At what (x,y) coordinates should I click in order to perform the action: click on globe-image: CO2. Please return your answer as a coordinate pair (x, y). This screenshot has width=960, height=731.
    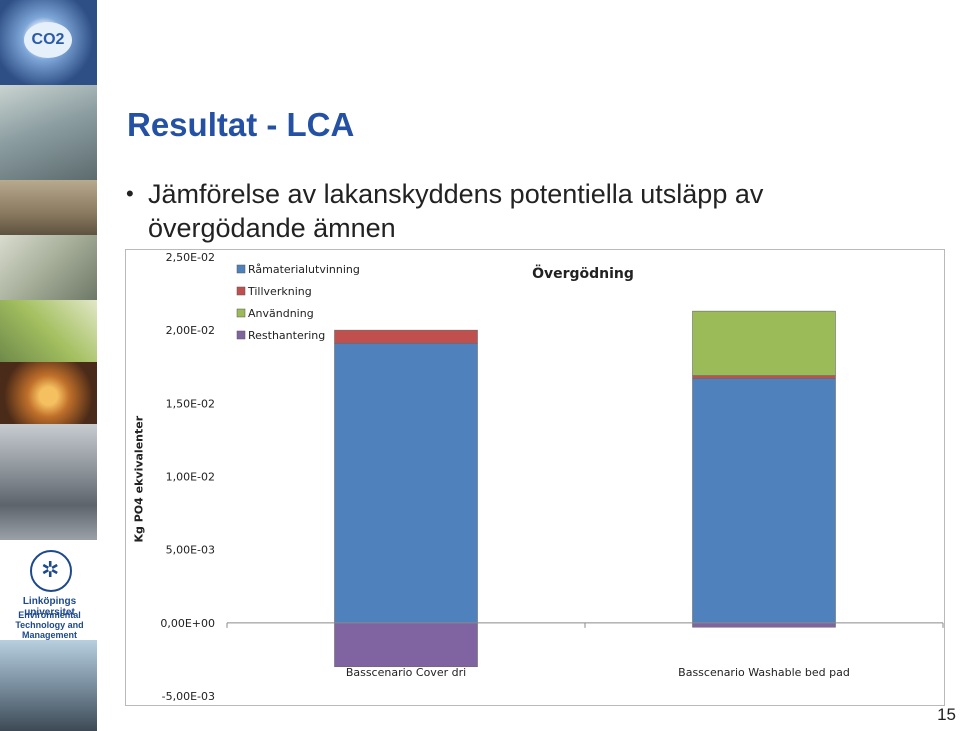
    Looking at the image, I should click on (48, 42).